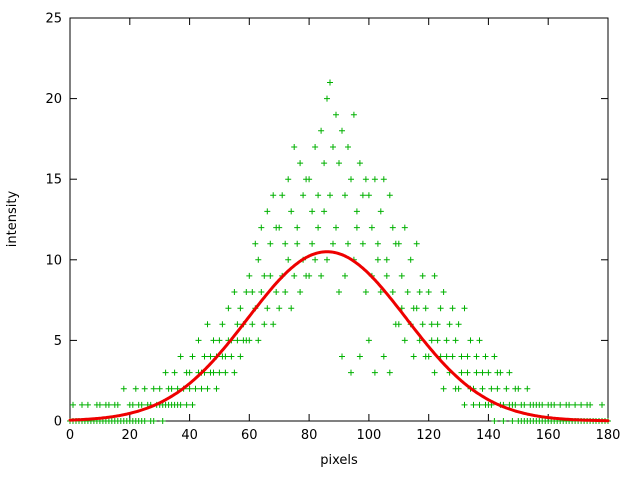 The width and height of the screenshot is (640, 480). I want to click on y-tick-label: 25, so click(53, 19).